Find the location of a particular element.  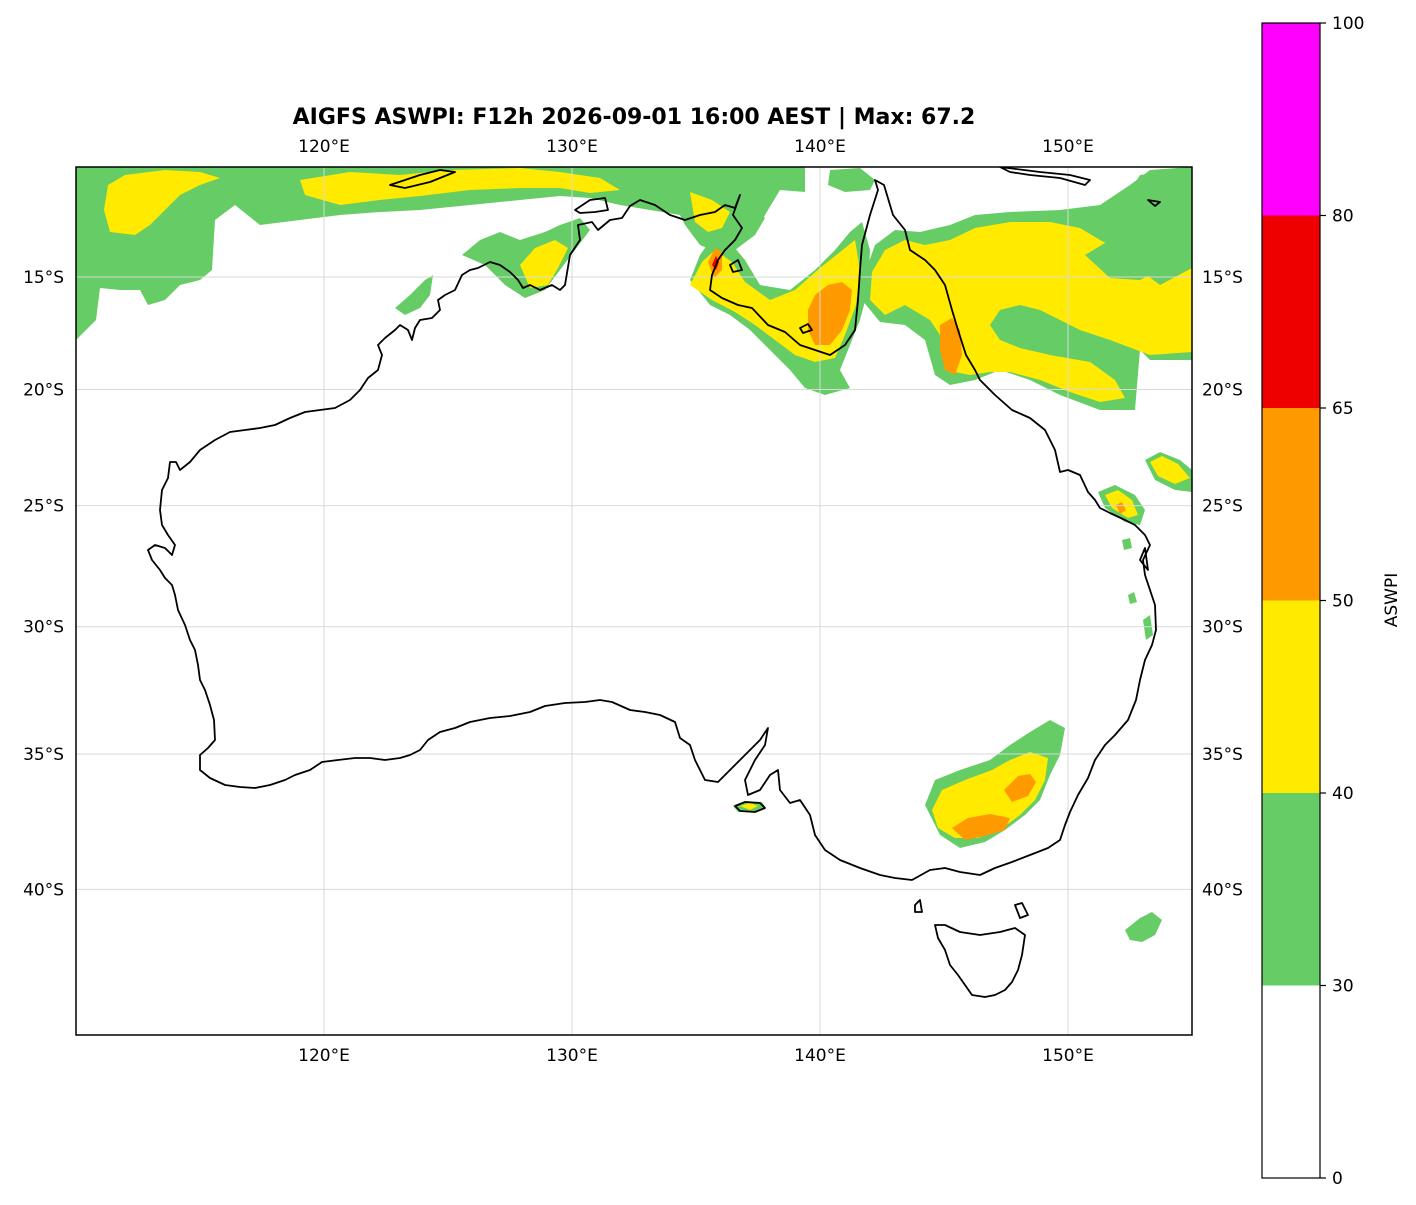

aswpi-region-capeyork-islands is located at coordinates (851, 180).